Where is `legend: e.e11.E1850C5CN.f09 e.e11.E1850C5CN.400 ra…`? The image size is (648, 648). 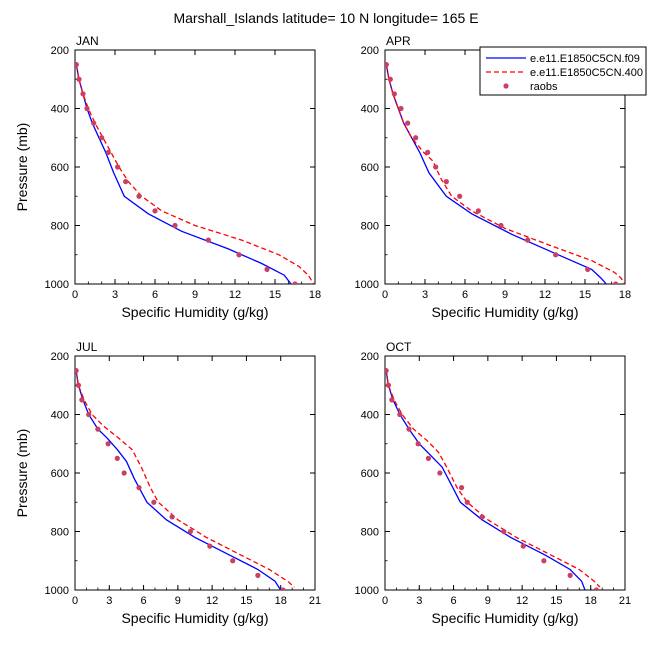
legend: e.e11.E1850C5CN.f09 e.e11.E1850C5CN.400 ra… is located at coordinates (563, 71).